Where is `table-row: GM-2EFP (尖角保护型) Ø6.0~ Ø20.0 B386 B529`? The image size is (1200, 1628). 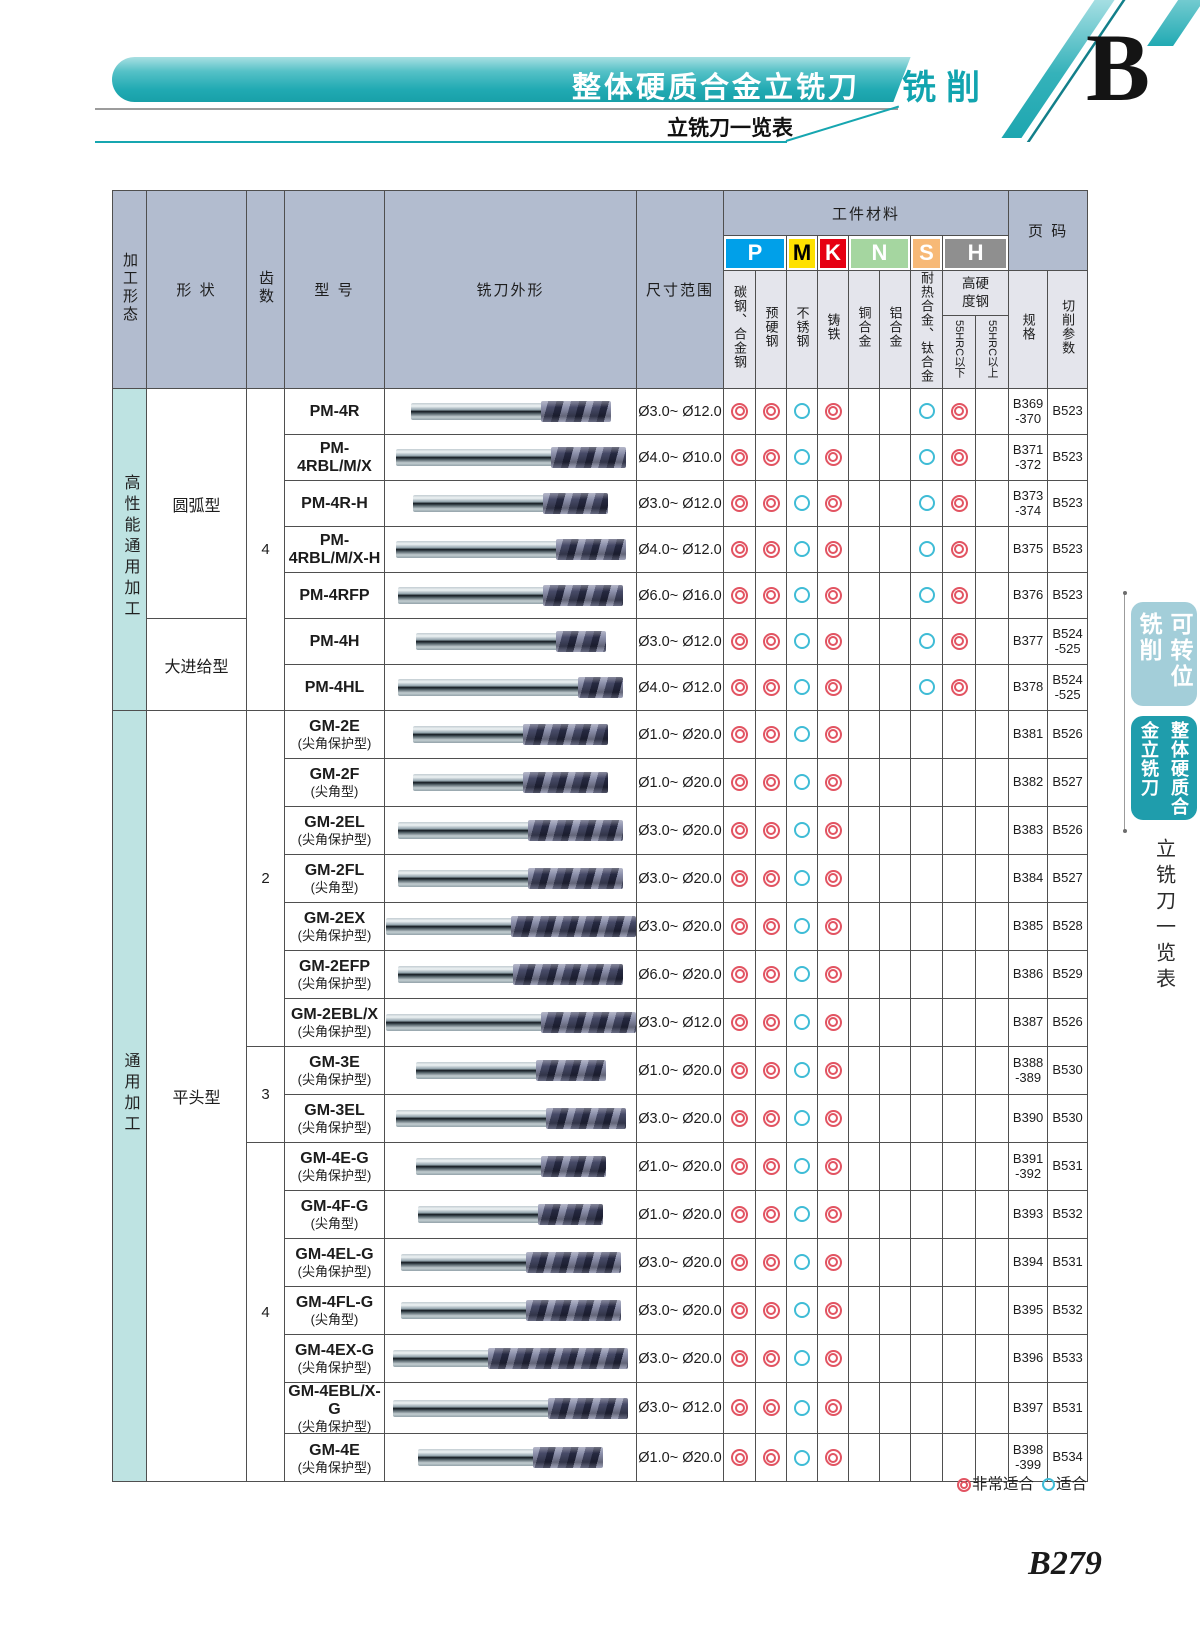 table-row: GM-2EFP (尖角保护型) Ø6.0~ Ø20.0 B386 B529 is located at coordinates (601, 974).